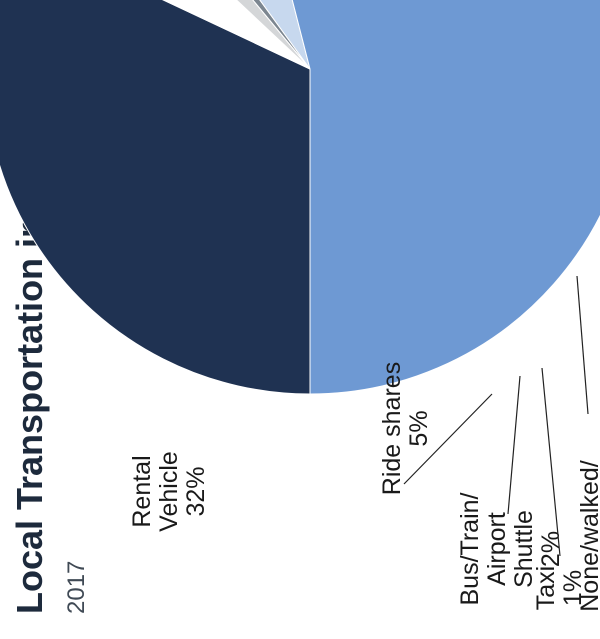  Describe the element at coordinates (196, 491) in the screenshot. I see `slice-label-line: 32%` at that location.